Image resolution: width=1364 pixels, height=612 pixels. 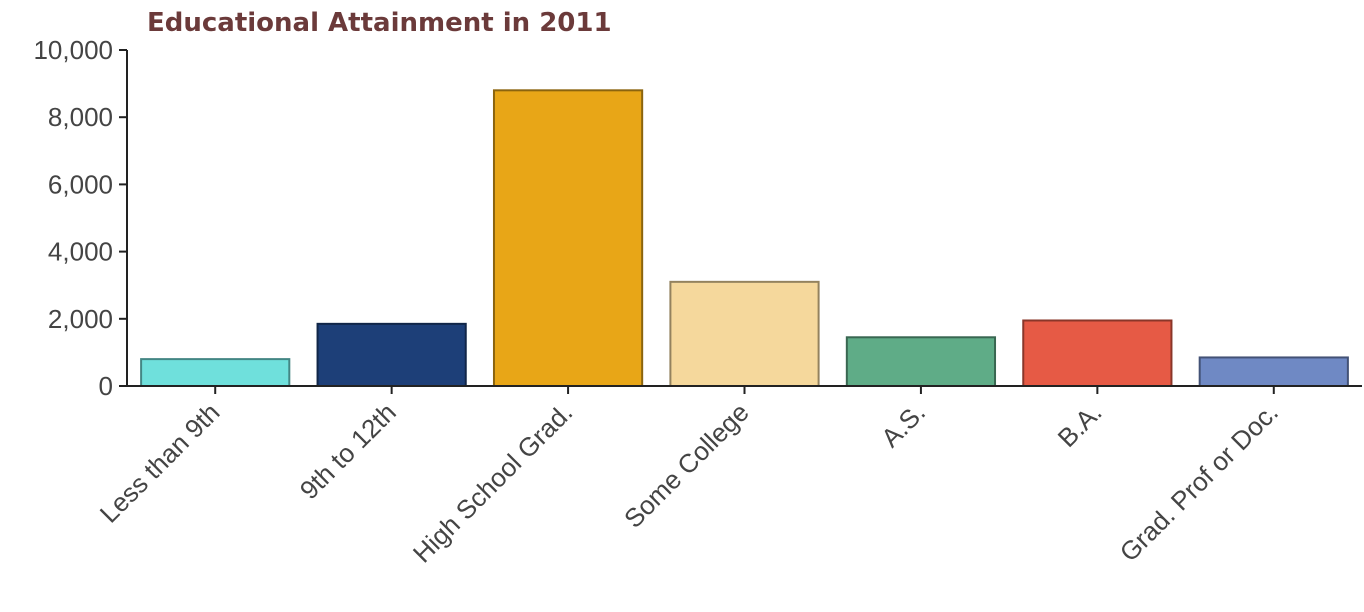 I want to click on bar-a-s, so click(x=921, y=361).